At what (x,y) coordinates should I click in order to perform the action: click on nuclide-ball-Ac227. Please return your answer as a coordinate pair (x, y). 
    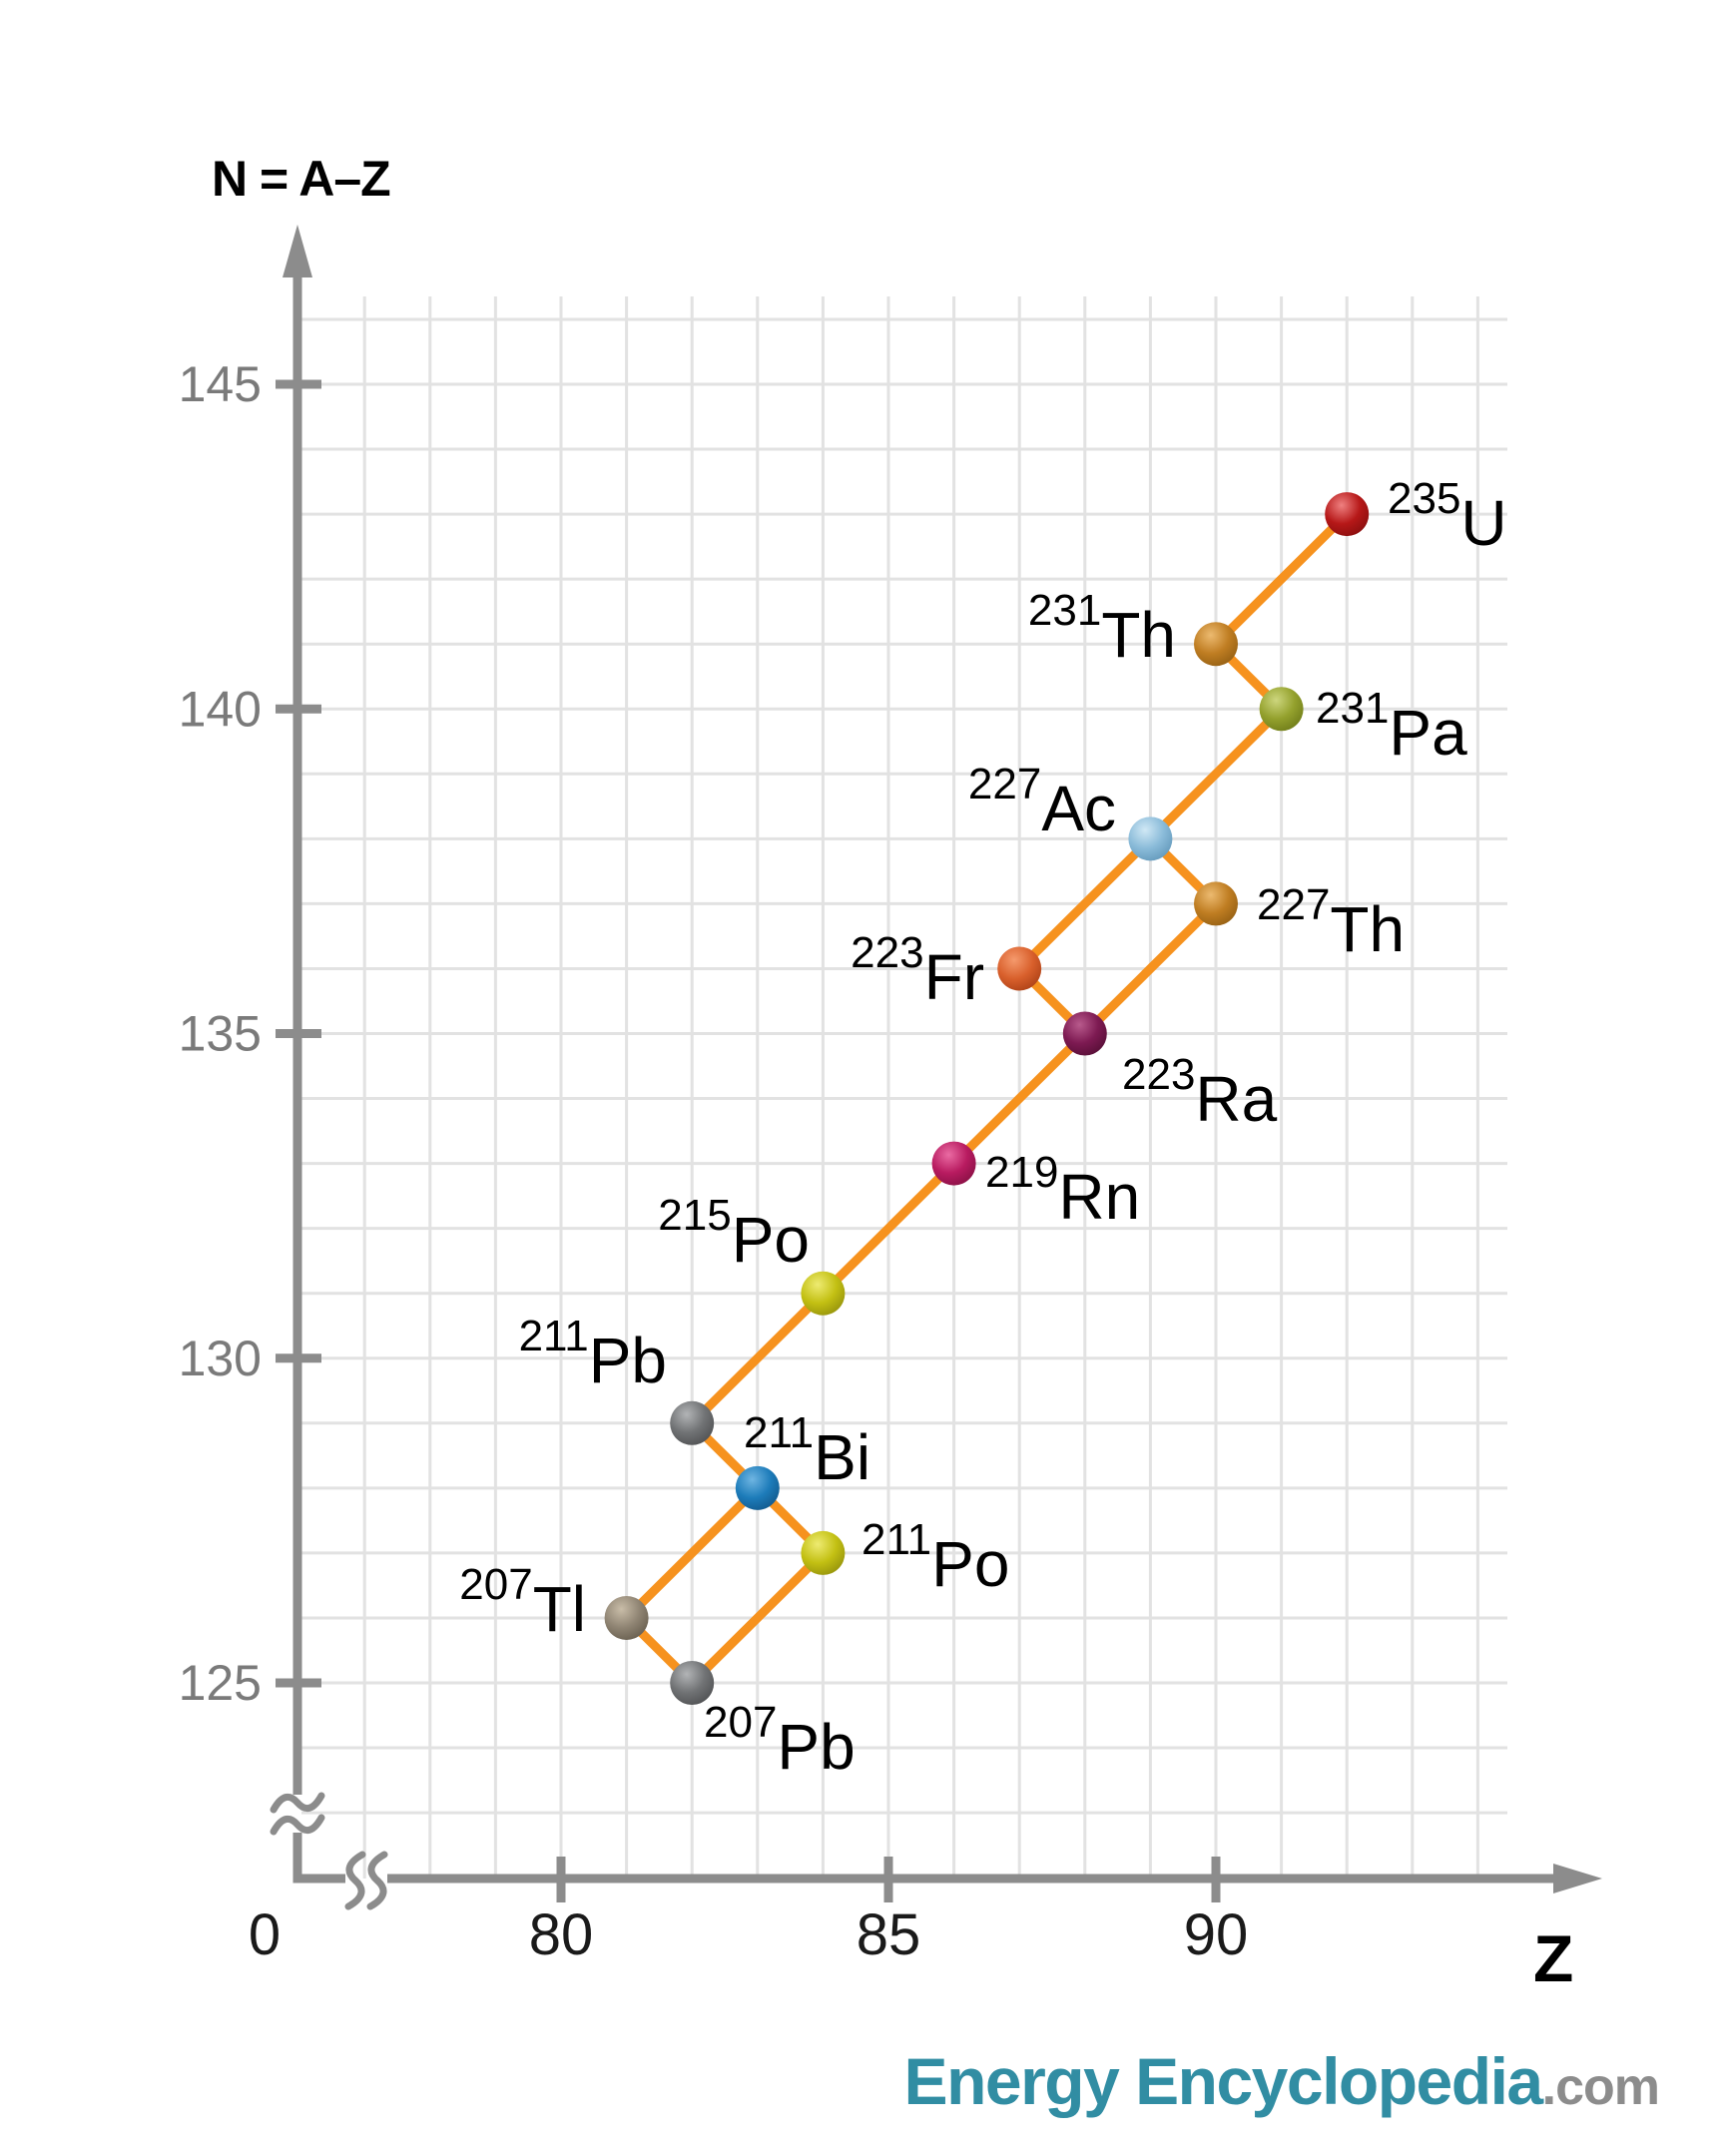
    Looking at the image, I should click on (1150, 838).